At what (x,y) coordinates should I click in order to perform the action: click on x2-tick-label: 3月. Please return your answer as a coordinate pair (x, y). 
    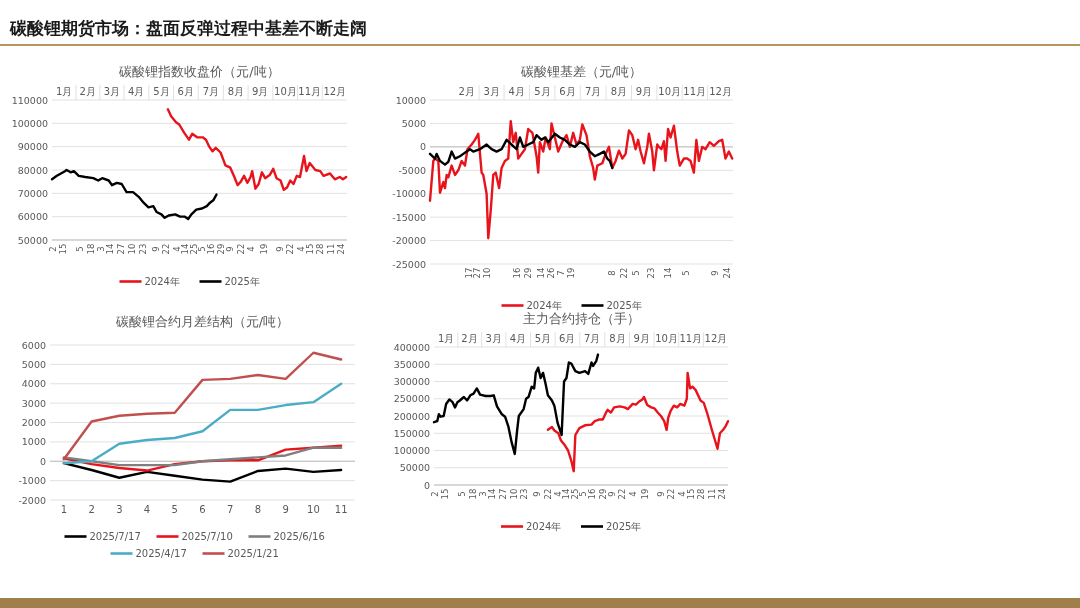
    Looking at the image, I should click on (491, 91).